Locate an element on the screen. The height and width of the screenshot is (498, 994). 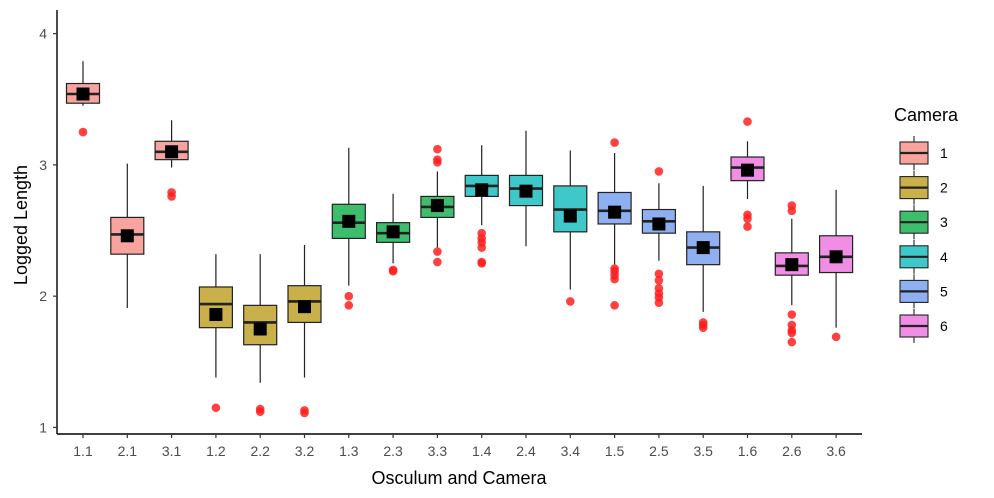
y-tick-label: 3 is located at coordinates (43, 165).